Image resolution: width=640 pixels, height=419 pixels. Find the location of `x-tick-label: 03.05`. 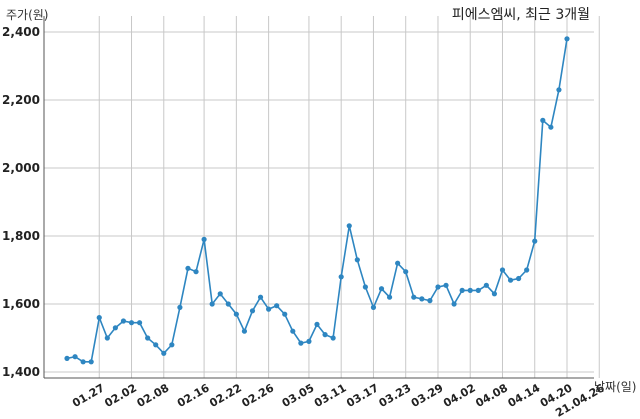

x-tick-label: 03.05 is located at coordinates (298, 395).